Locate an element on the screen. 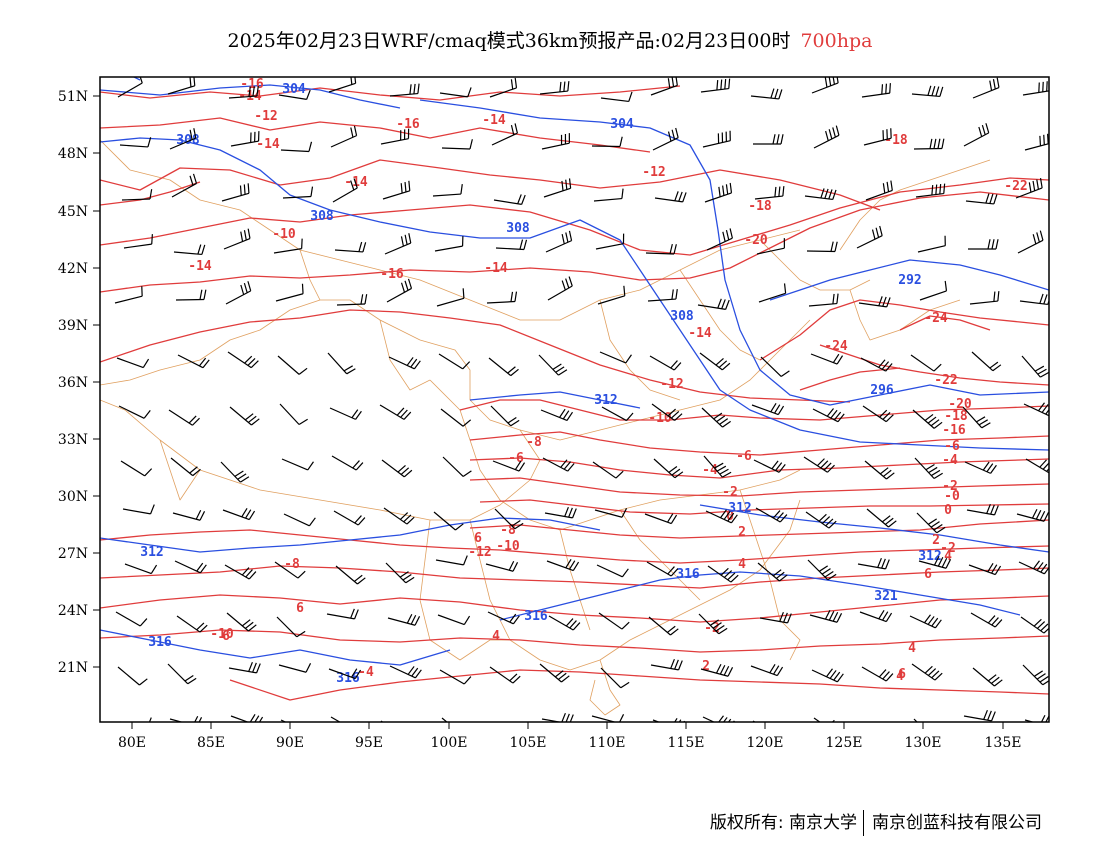  lat-label: 39N is located at coordinates (73, 326).